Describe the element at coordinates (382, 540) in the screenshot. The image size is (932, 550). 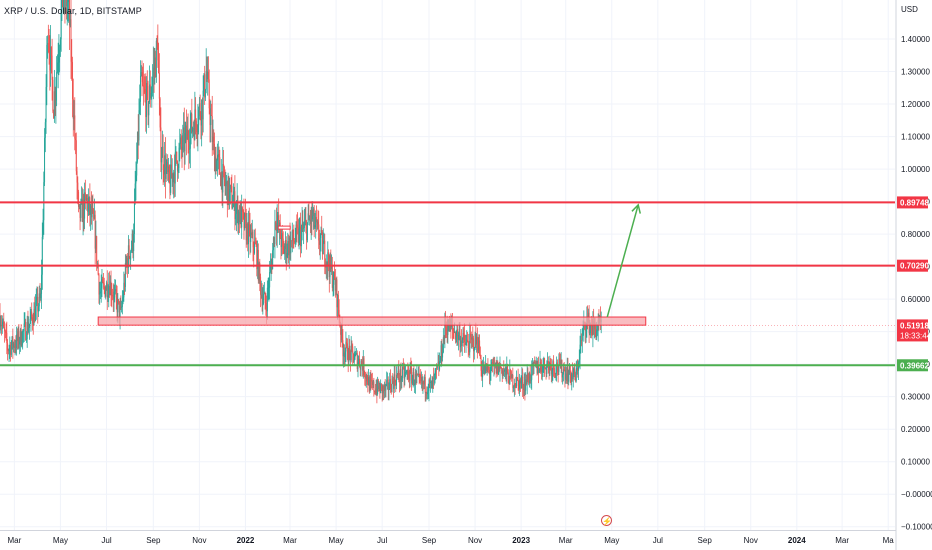
I see `x-tick-label: Jul` at that location.